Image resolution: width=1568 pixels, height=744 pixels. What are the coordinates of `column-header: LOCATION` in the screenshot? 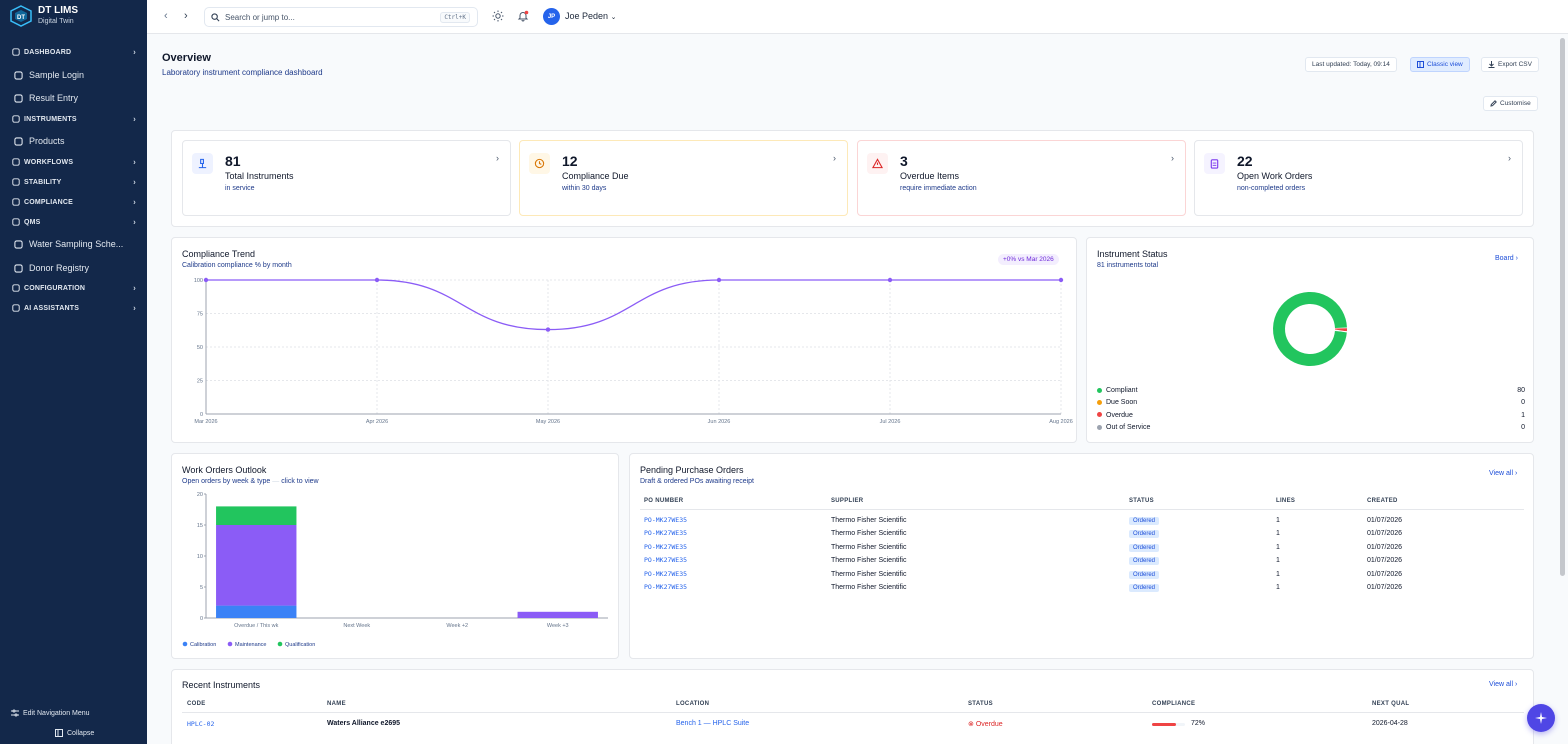 It's located at (693, 704).